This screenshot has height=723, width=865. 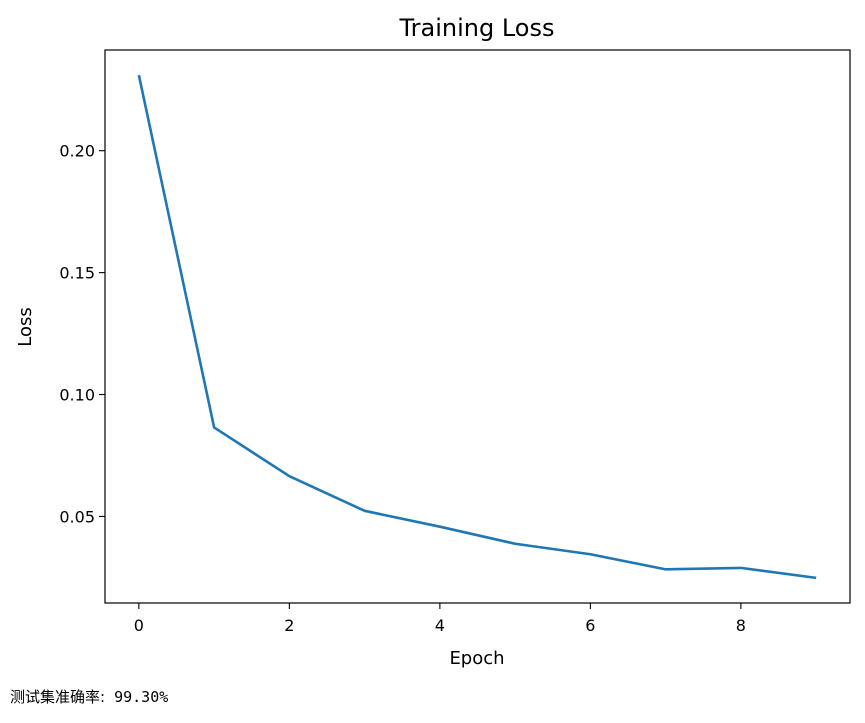 I want to click on test-accuracy-label: 测试集准确率:, so click(x=58, y=697).